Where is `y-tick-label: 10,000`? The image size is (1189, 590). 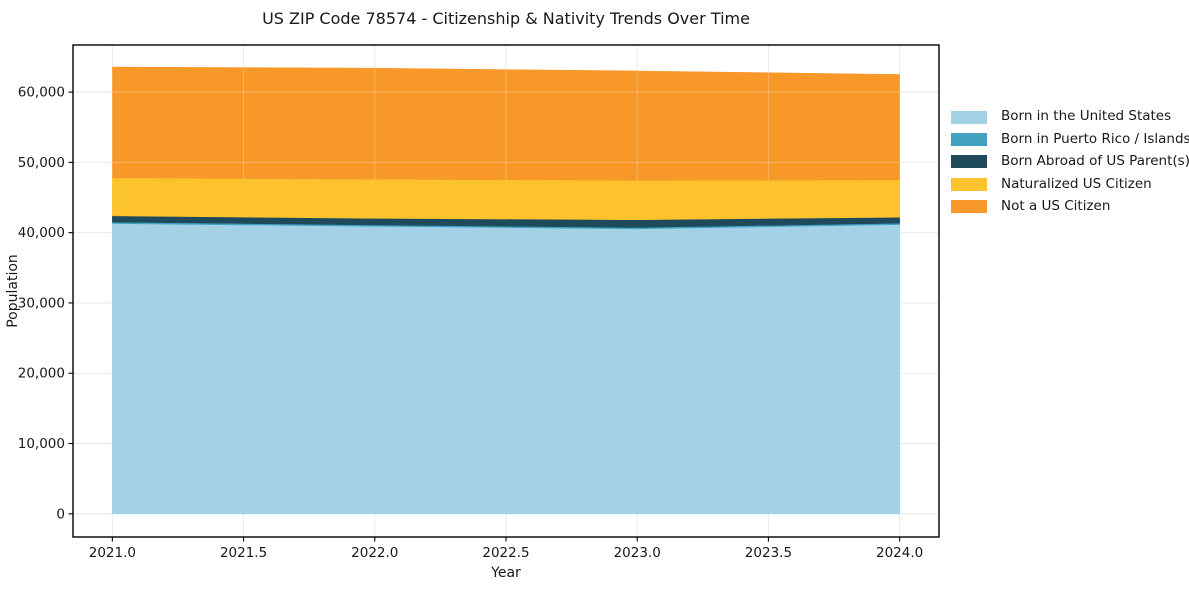
y-tick-label: 10,000 is located at coordinates (41, 444).